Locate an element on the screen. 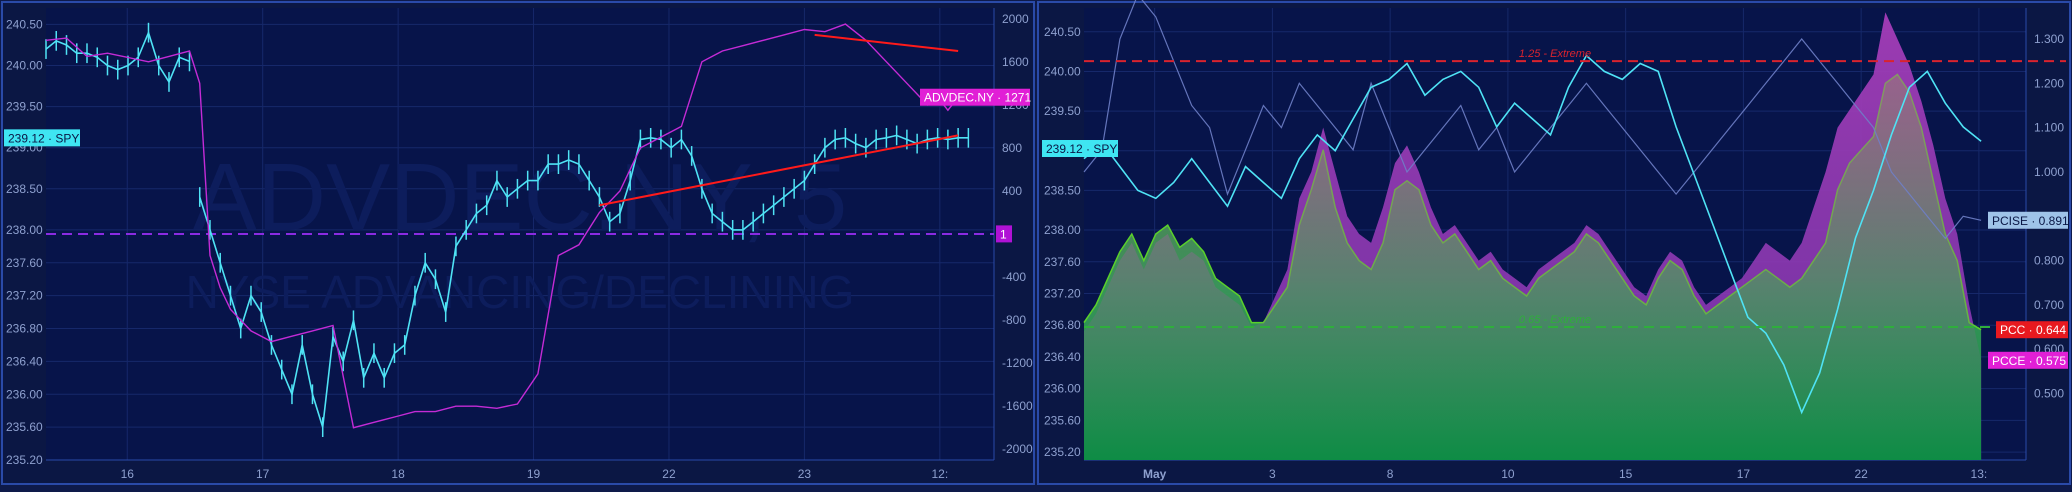 Image resolution: width=2072 pixels, height=492 pixels. time-tick: 18 is located at coordinates (398, 474).